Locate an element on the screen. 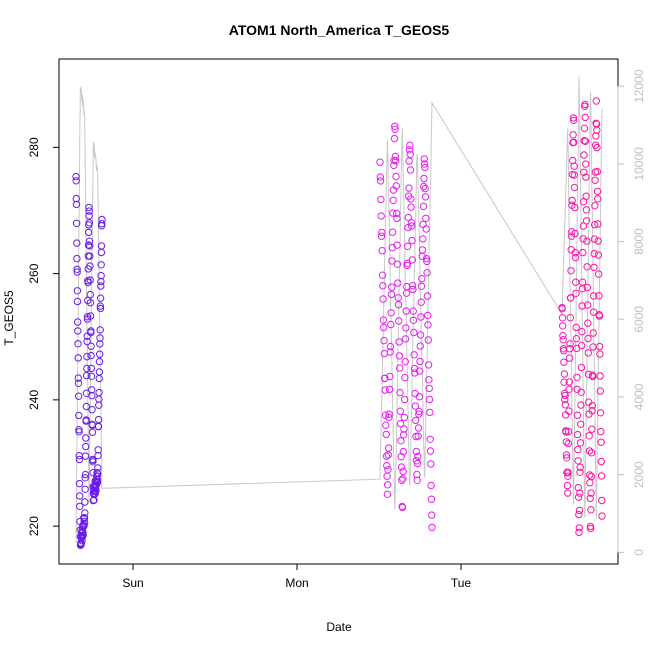 This screenshot has height=650, width=650. y2-tick-label: 0 is located at coordinates (639, 552).